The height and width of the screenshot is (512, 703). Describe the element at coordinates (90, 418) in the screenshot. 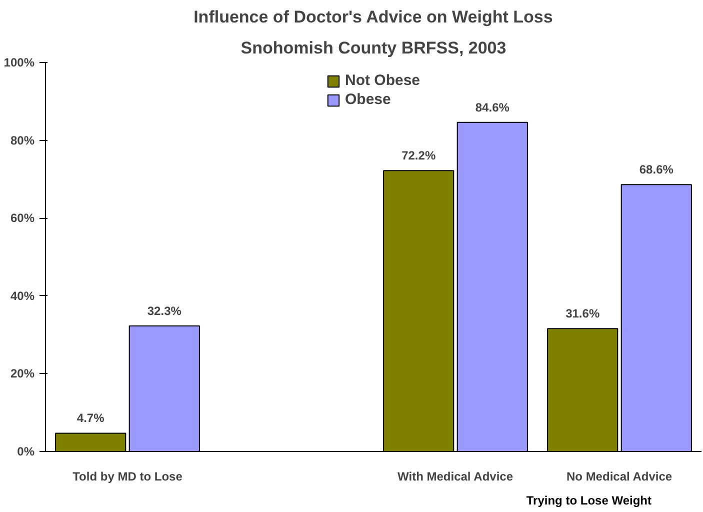

I see `data-label: 4.7%` at that location.